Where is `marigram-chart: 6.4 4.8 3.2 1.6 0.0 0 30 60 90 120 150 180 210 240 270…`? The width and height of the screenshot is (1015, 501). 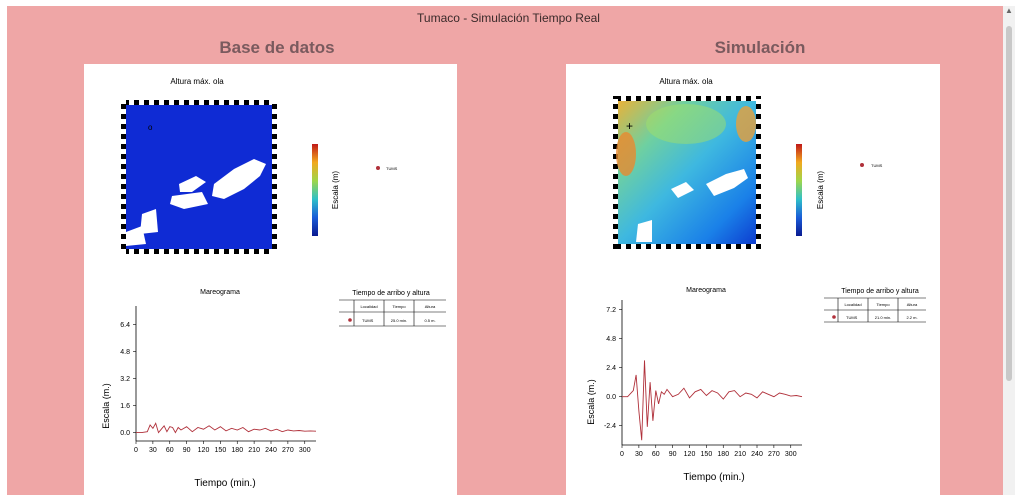
marigram-chart: 6.4 4.8 3.2 1.6 0.0 0 30 60 90 120 150 180 210 240 270… is located at coordinates (218, 380).